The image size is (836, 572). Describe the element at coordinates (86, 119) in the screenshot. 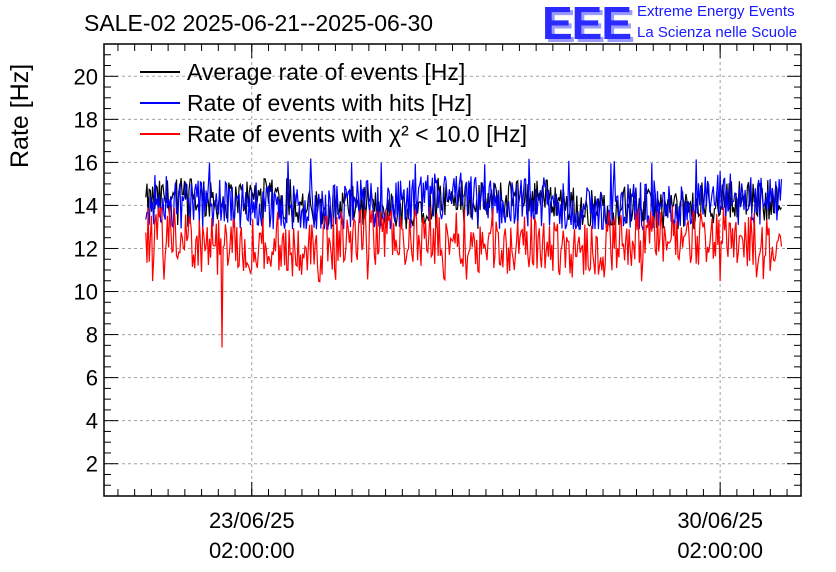

I see `y-tick-label: 18` at that location.